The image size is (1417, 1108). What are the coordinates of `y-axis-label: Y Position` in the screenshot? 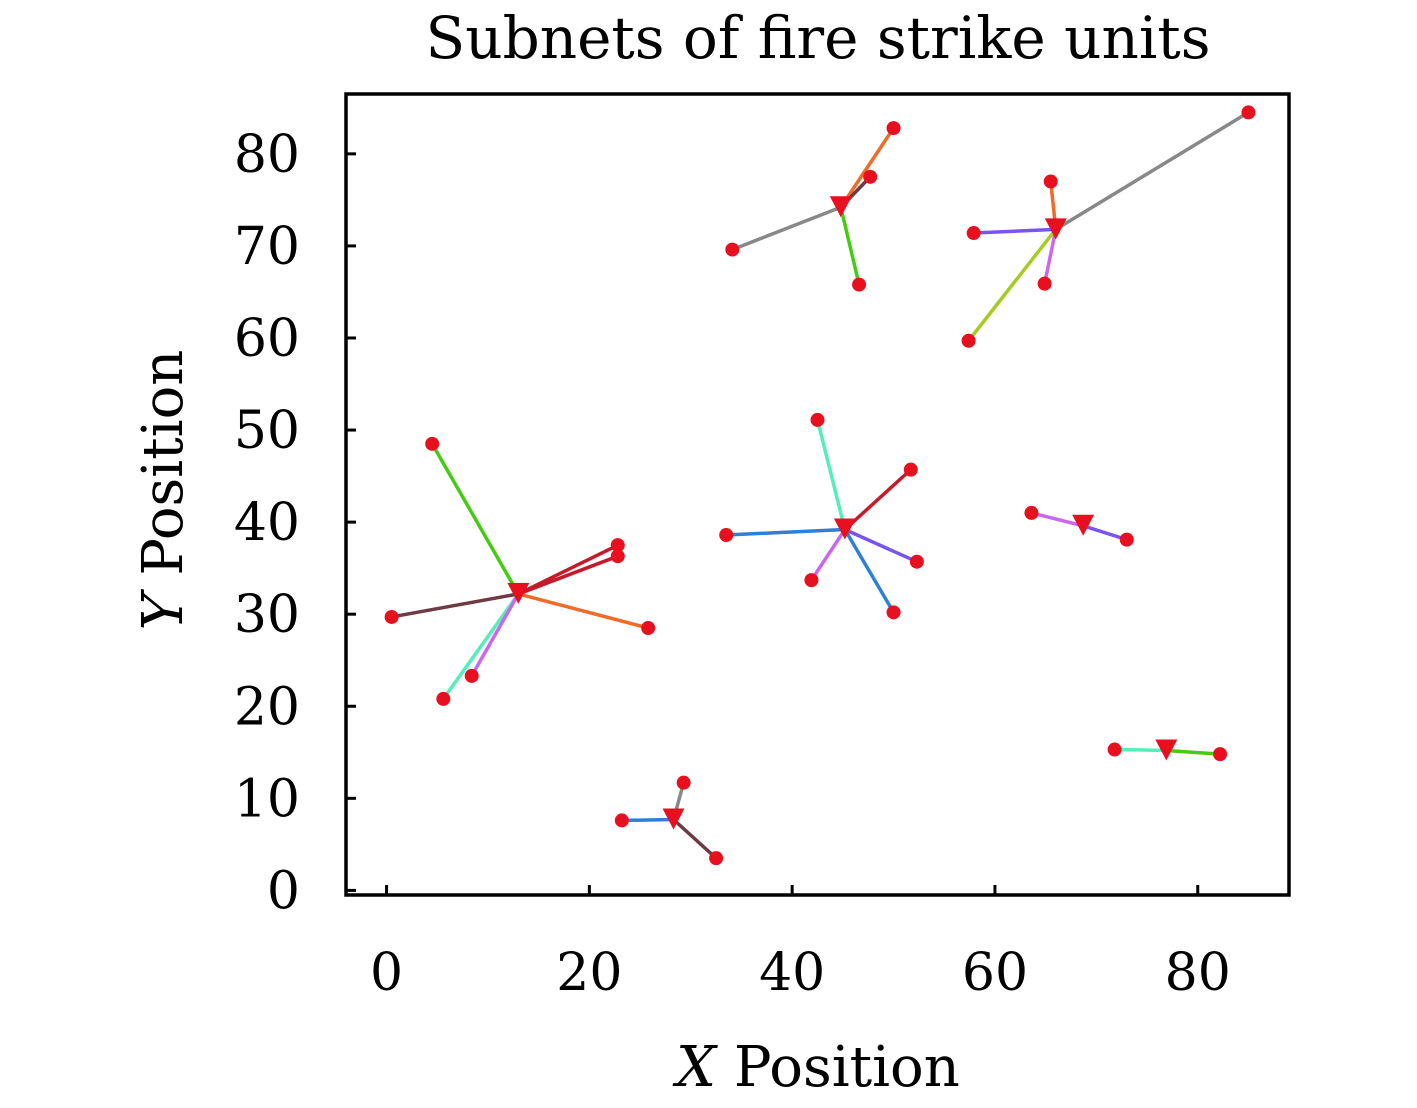 It's located at (163, 490).